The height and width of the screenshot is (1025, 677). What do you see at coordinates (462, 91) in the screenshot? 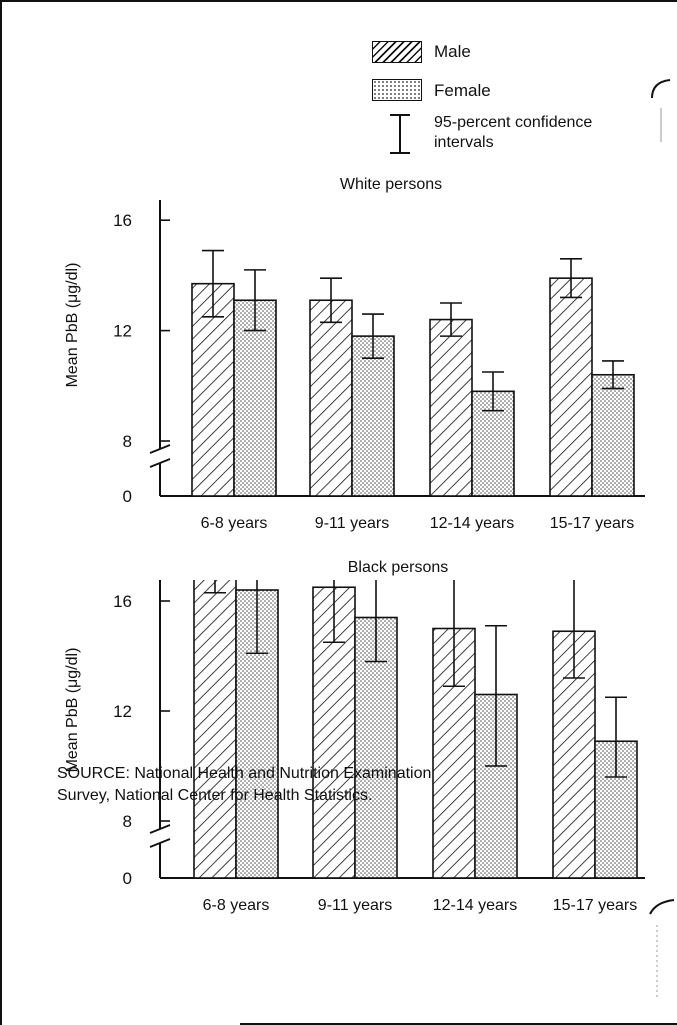
I see `legend-female-label: Female` at bounding box center [462, 91].